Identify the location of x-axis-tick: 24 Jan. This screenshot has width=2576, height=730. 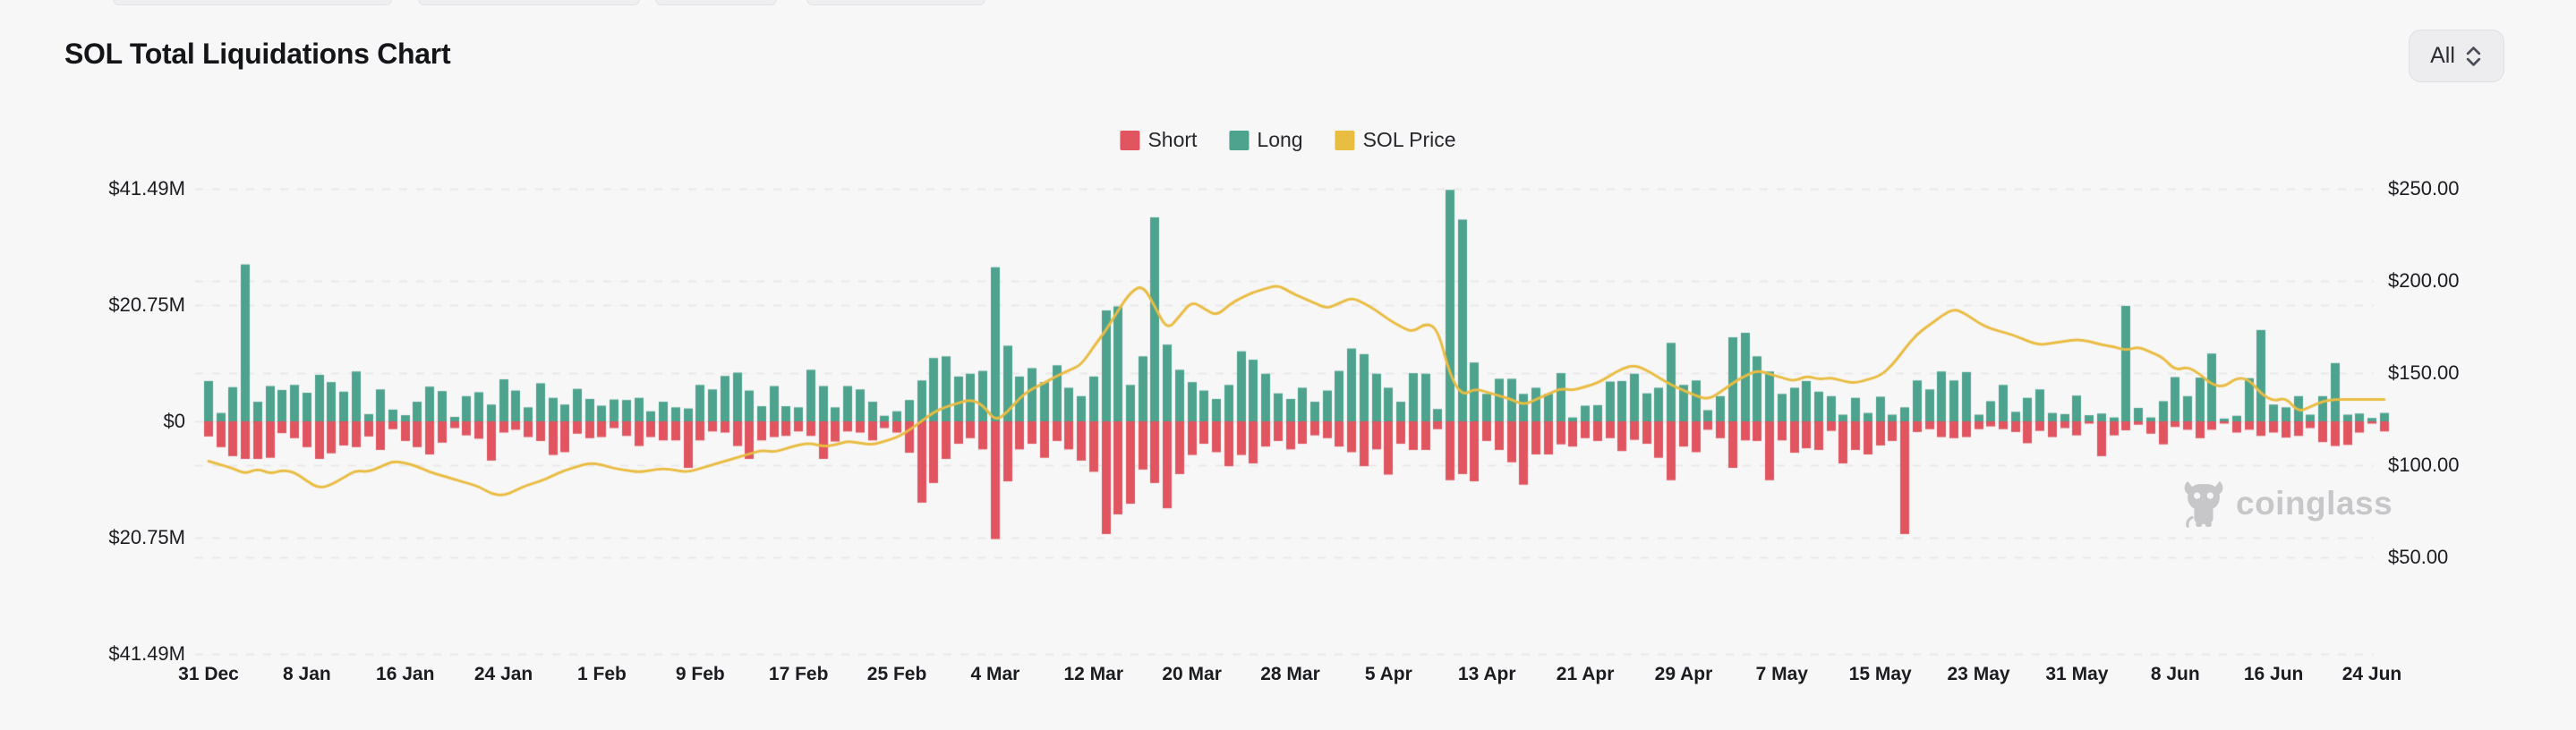
(503, 674).